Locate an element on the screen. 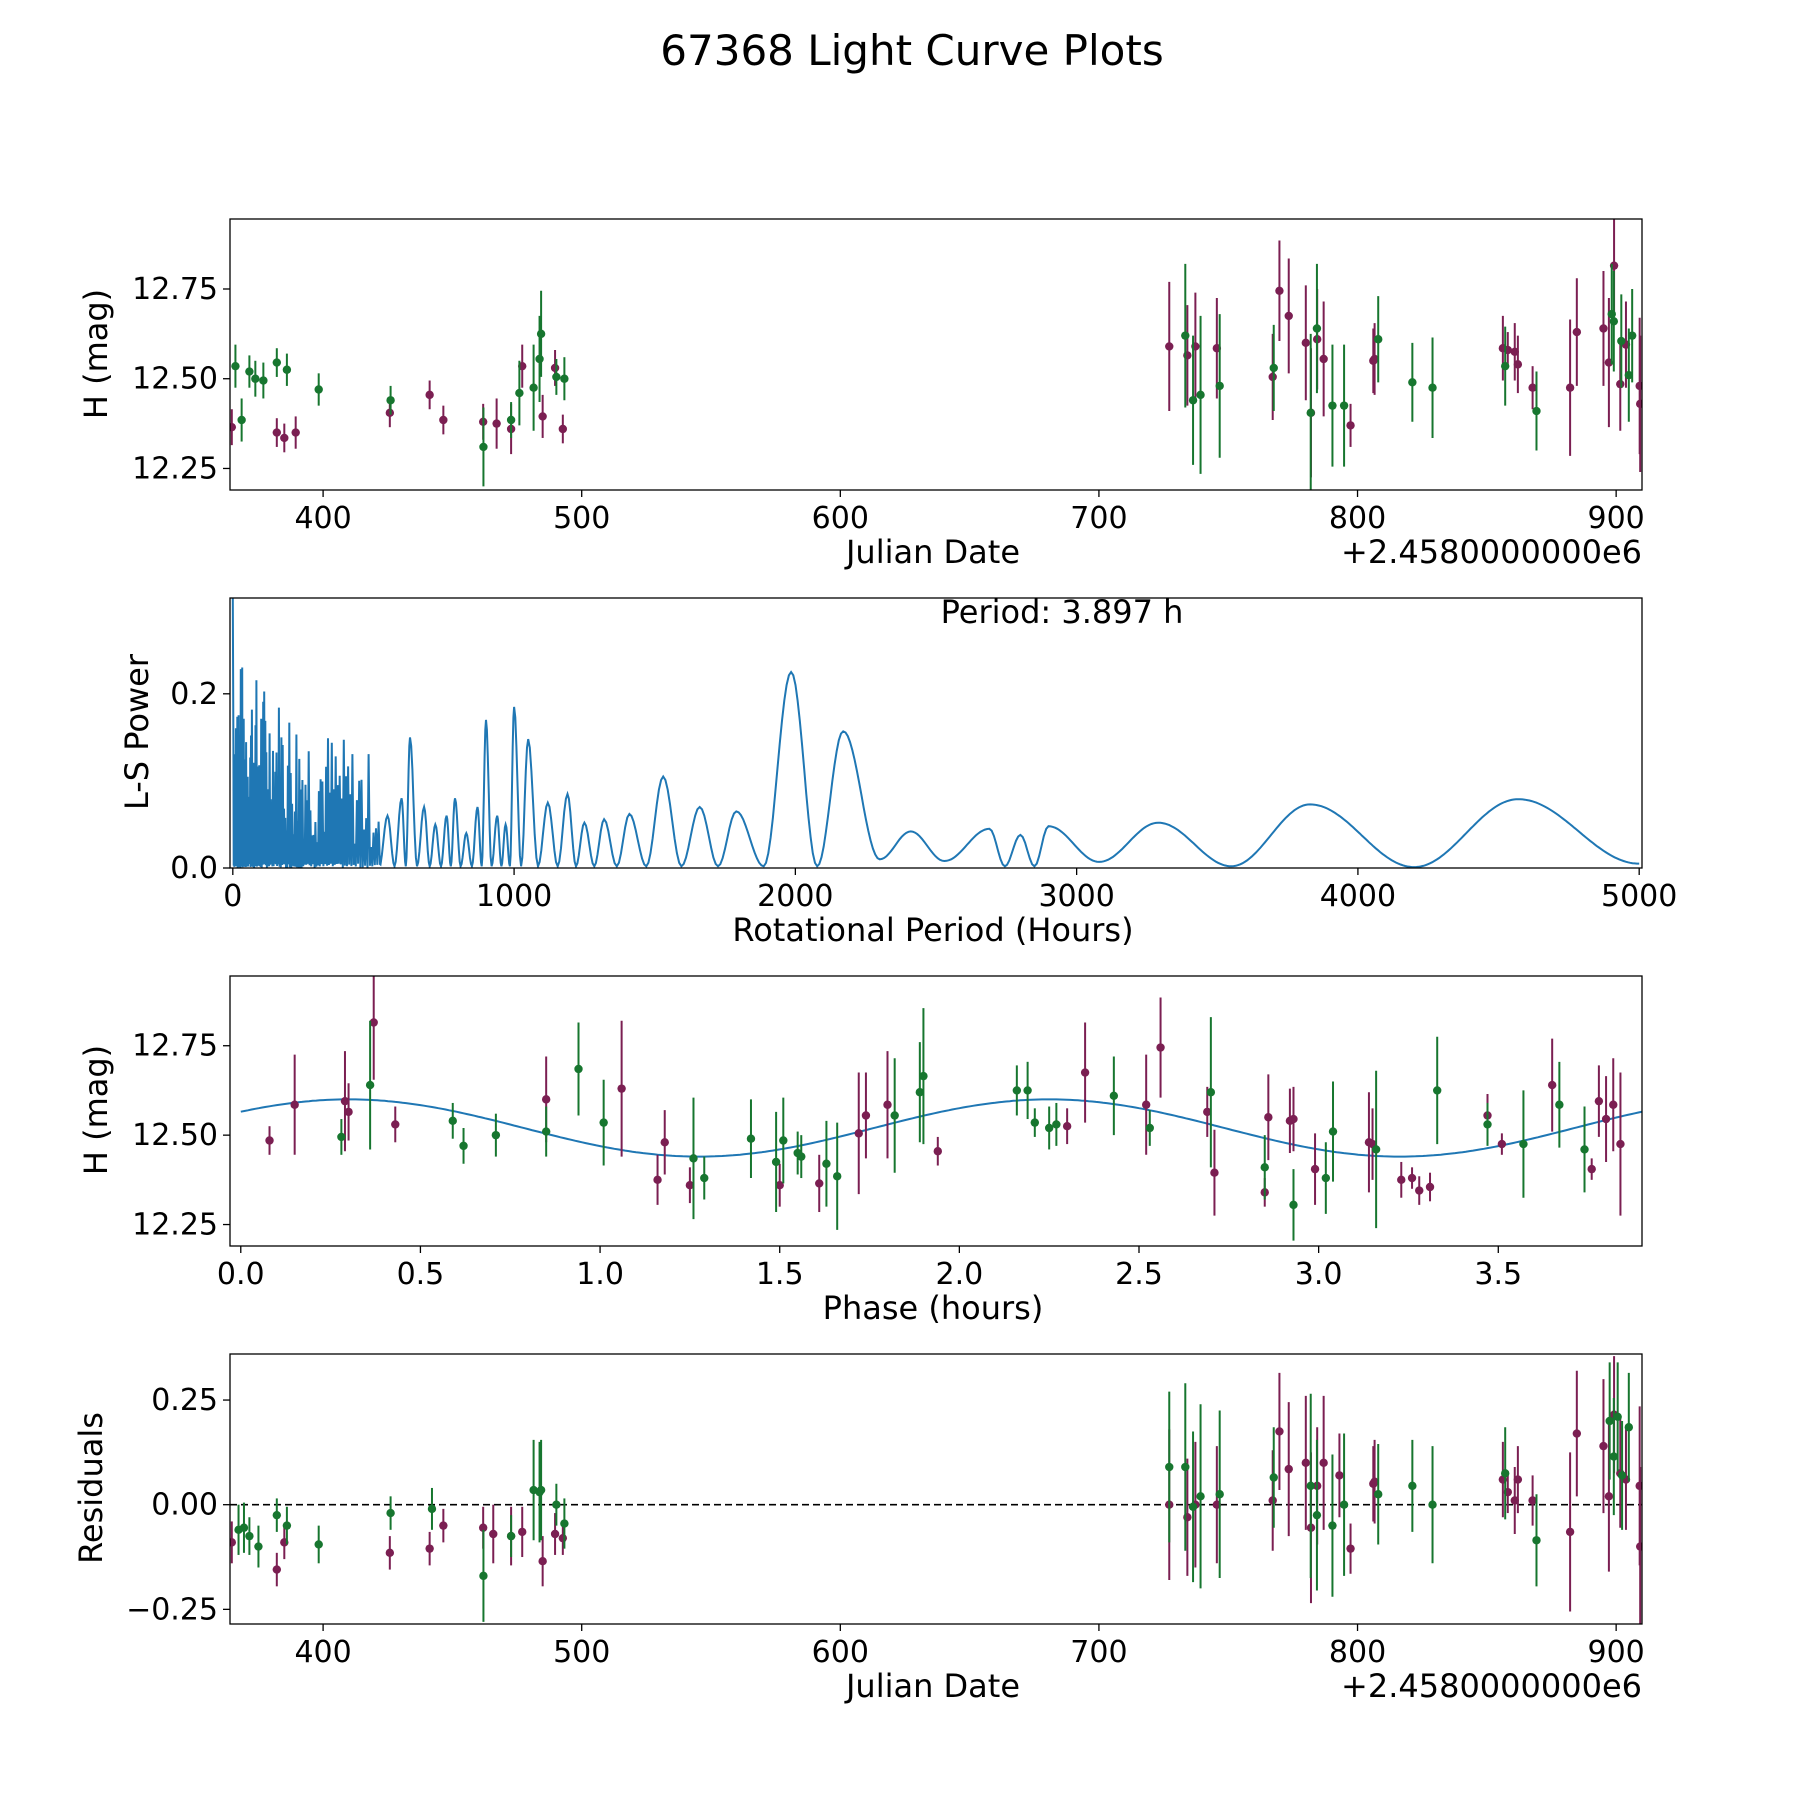  light-curve-plot-area is located at coordinates (936, 354).